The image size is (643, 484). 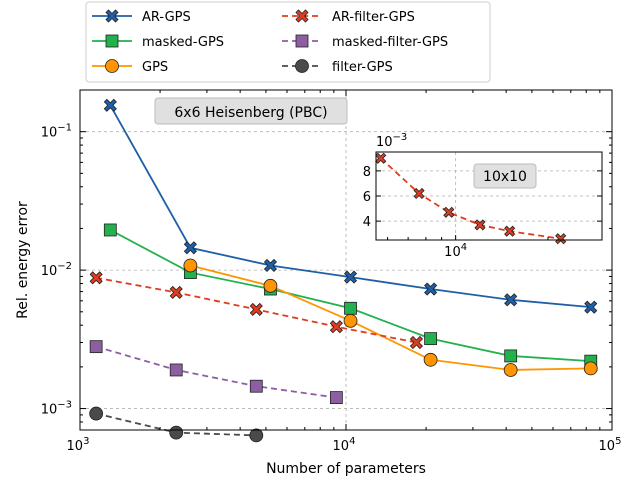 I want to click on inset-grid, so click(x=489, y=196).